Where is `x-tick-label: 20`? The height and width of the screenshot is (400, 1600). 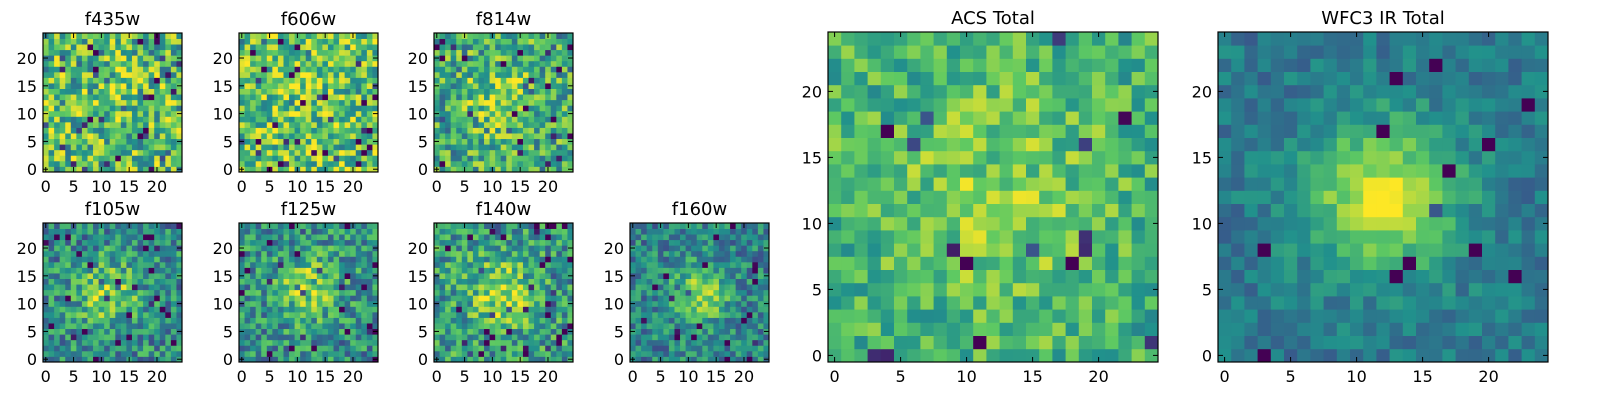
x-tick-label: 20 is located at coordinates (744, 376).